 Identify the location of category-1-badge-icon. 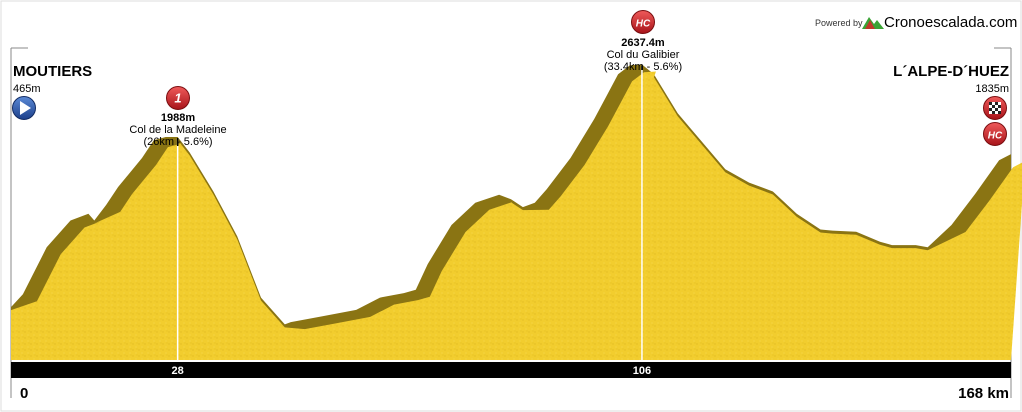
(178, 98).